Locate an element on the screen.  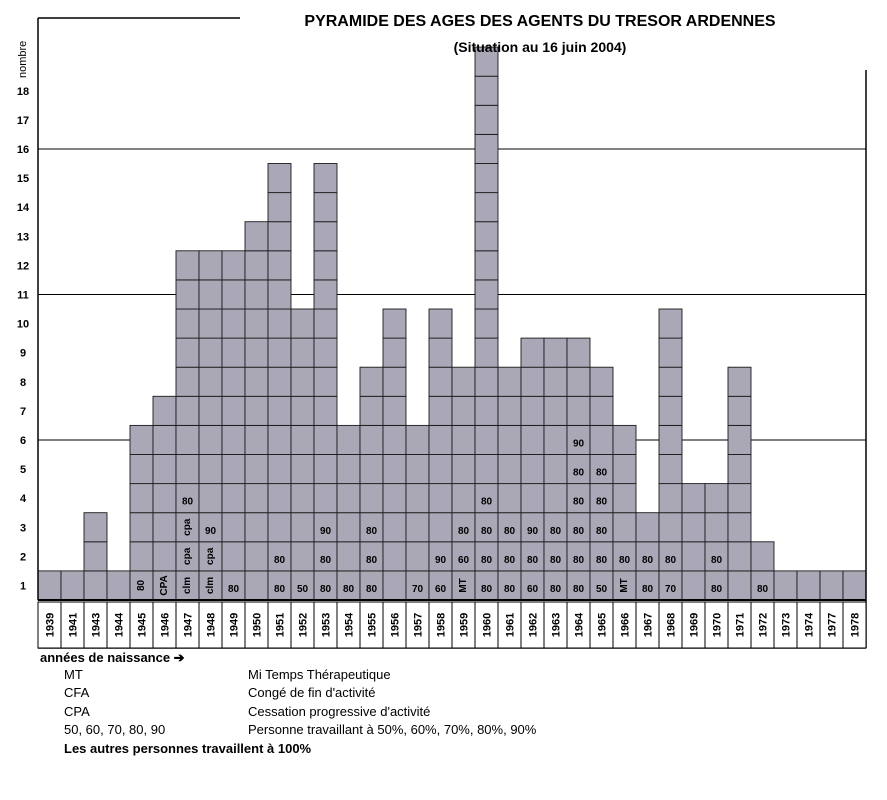
bar-cell-1967 is located at coordinates (647, 527).